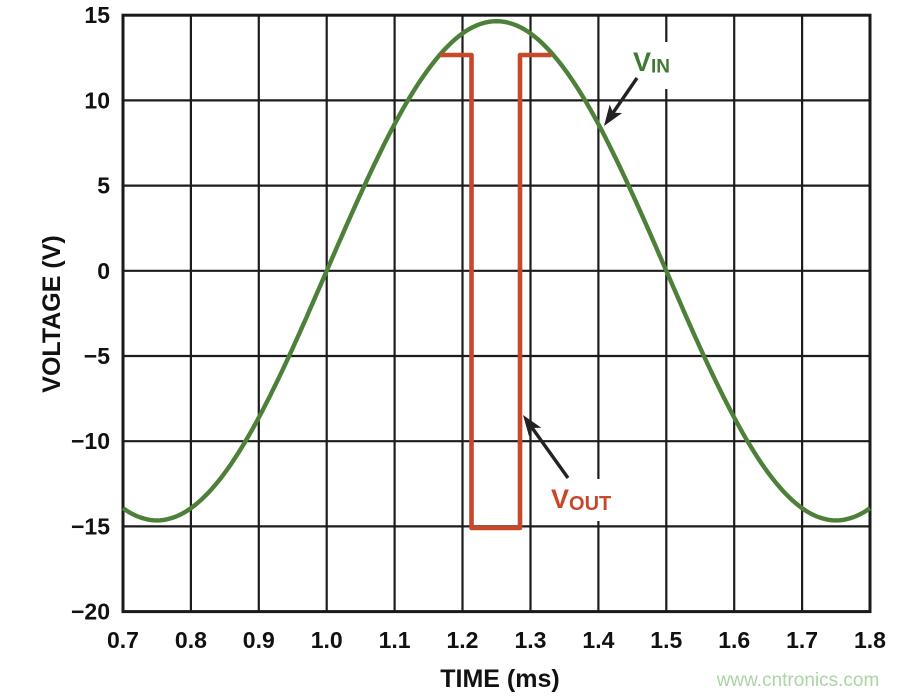  Describe the element at coordinates (395, 640) in the screenshot. I see `svg-text: 1.1` at that location.